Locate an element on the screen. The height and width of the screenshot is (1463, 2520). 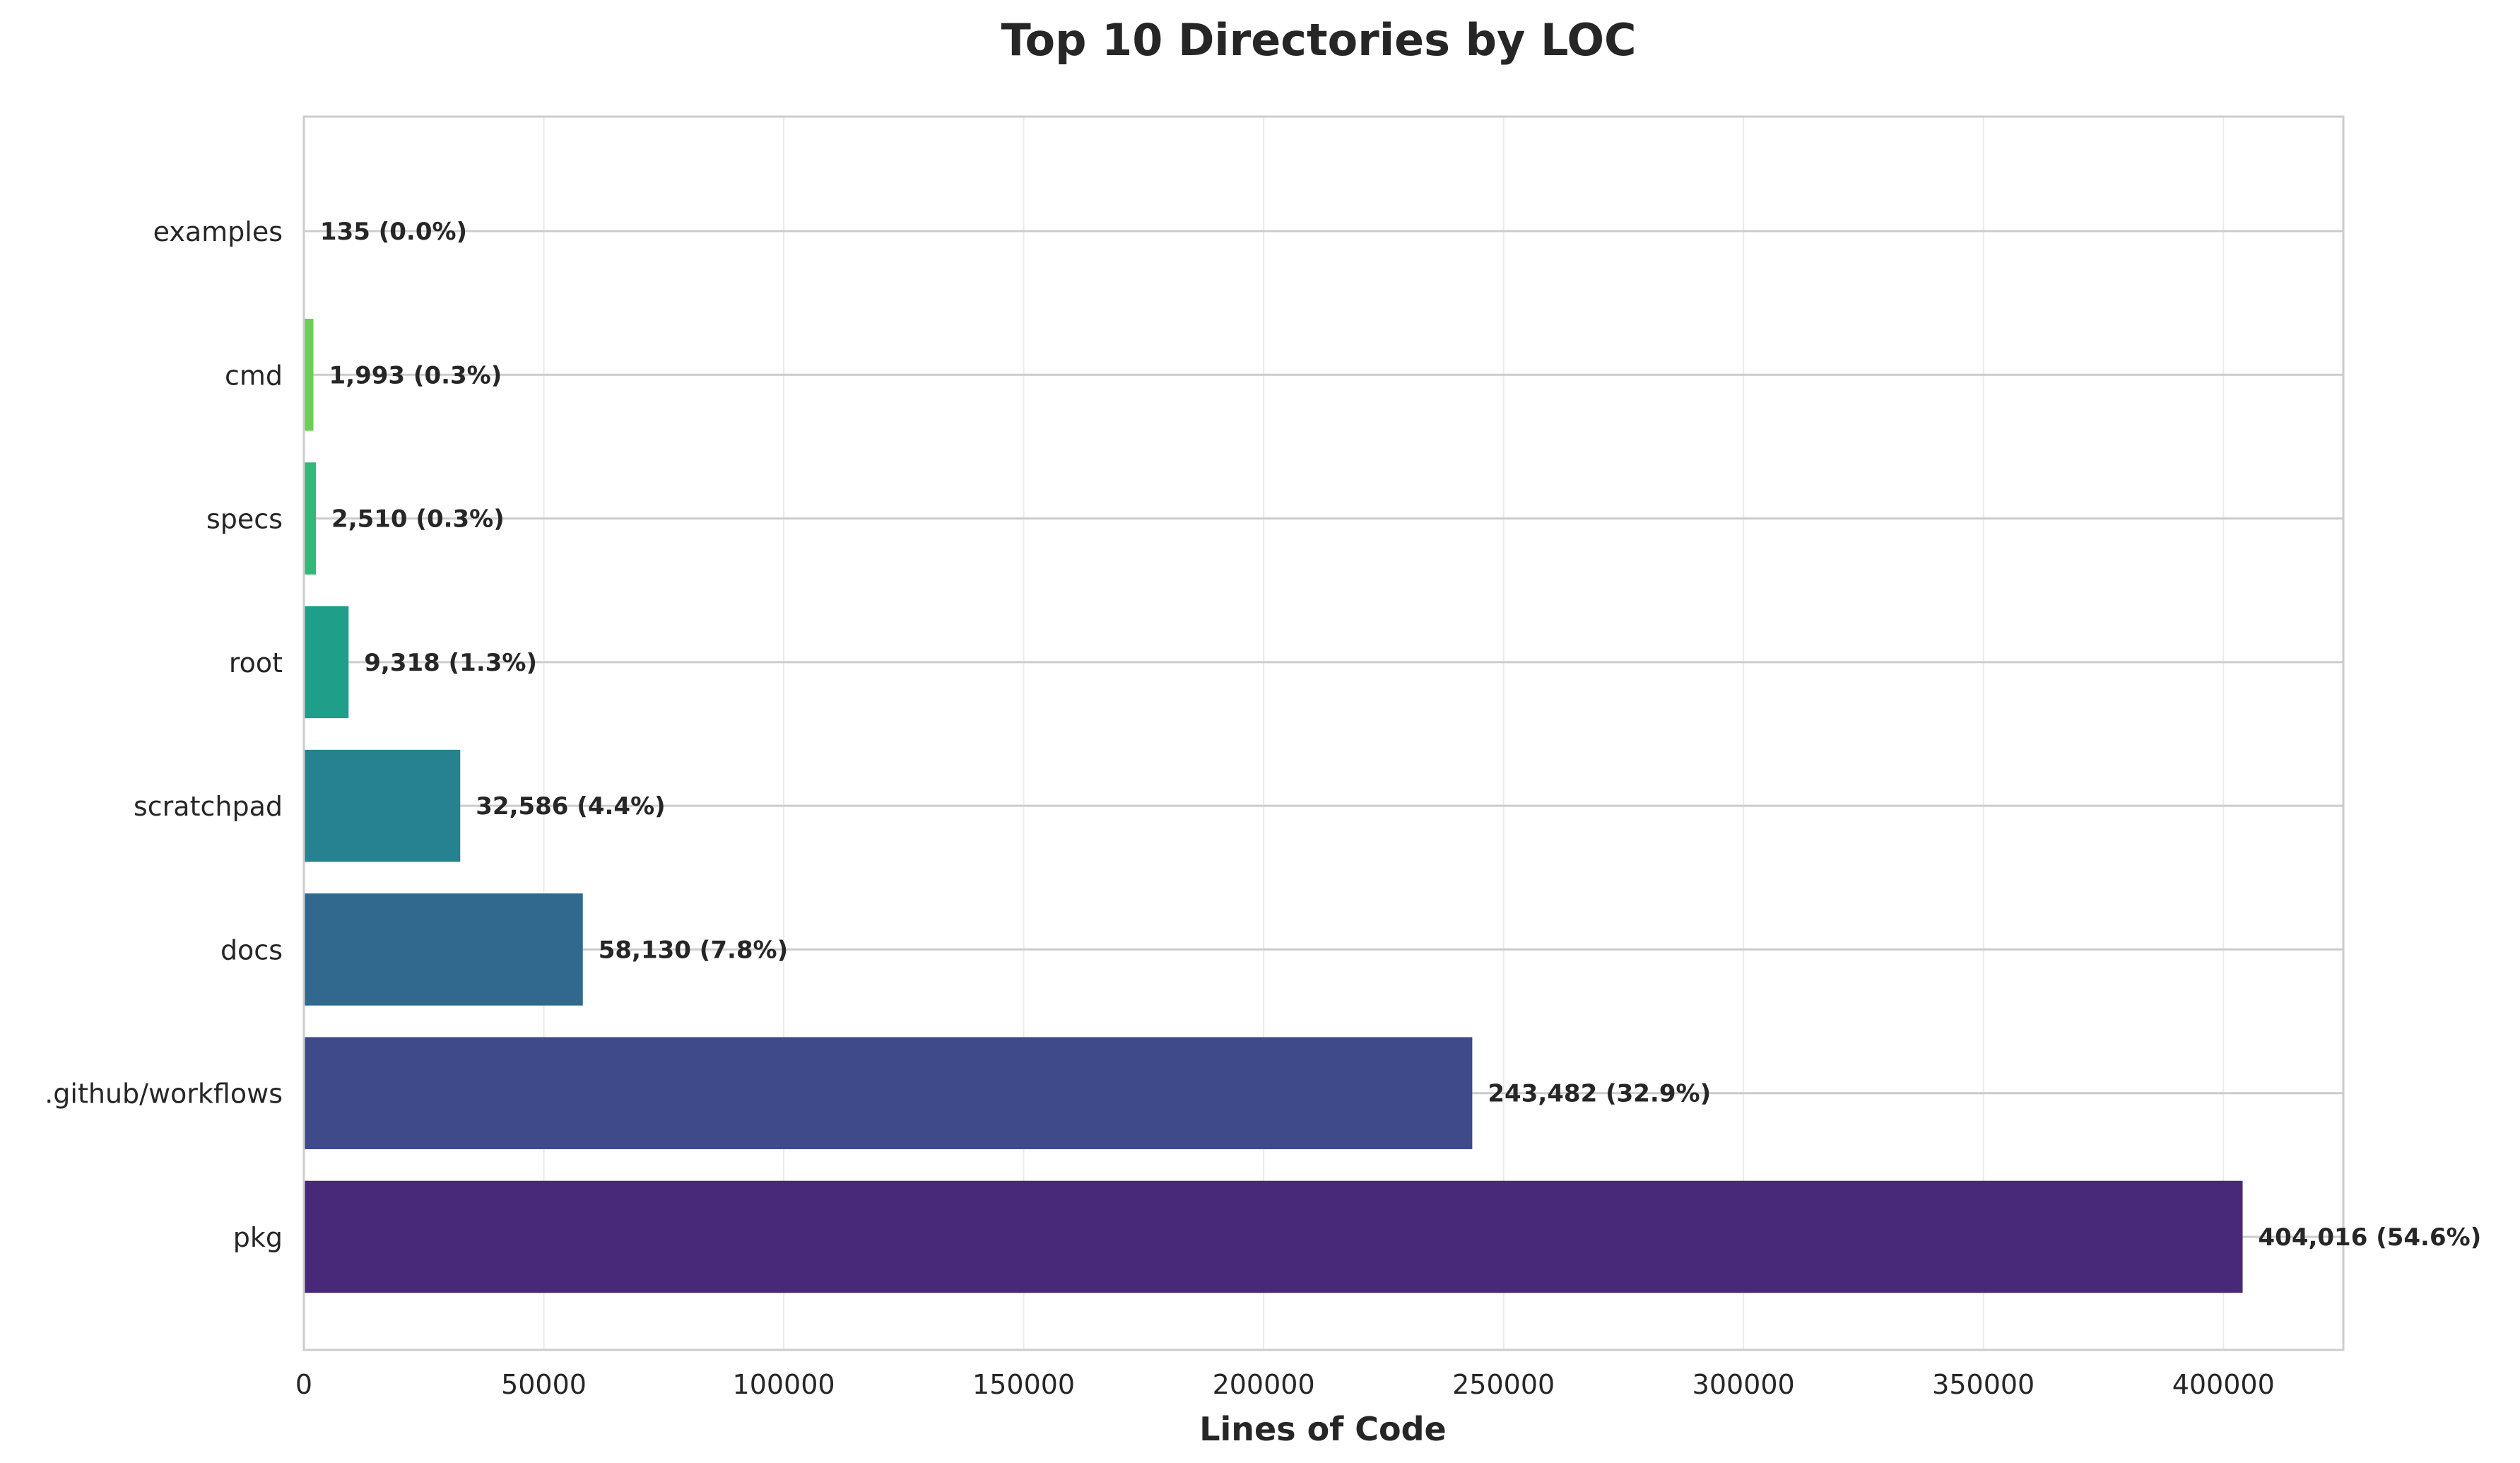
y-tick-label: root is located at coordinates (256, 662).